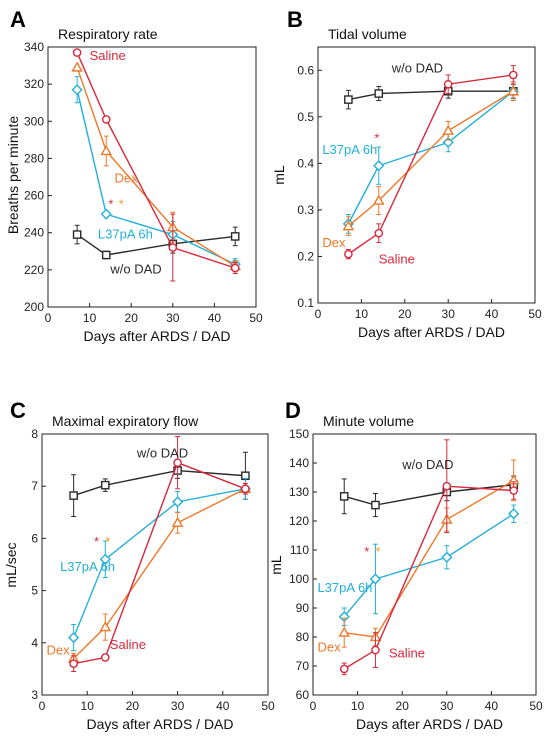 The height and width of the screenshot is (738, 550). What do you see at coordinates (34, 643) in the screenshot?
I see `y-tick-label: 4` at bounding box center [34, 643].